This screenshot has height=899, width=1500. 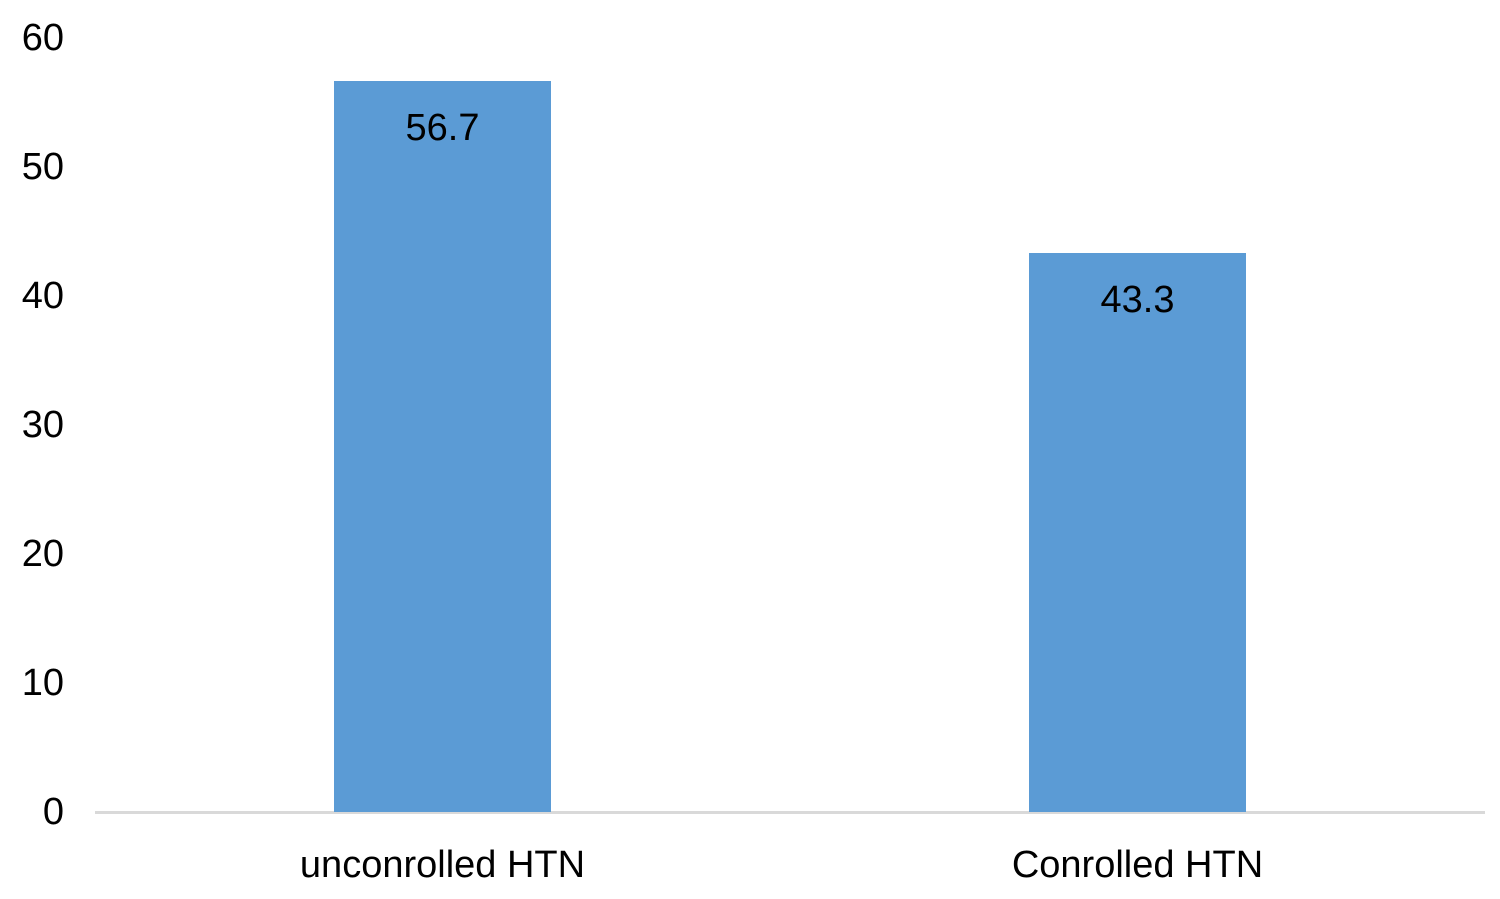 I want to click on data-label: 56.7, so click(x=442, y=127).